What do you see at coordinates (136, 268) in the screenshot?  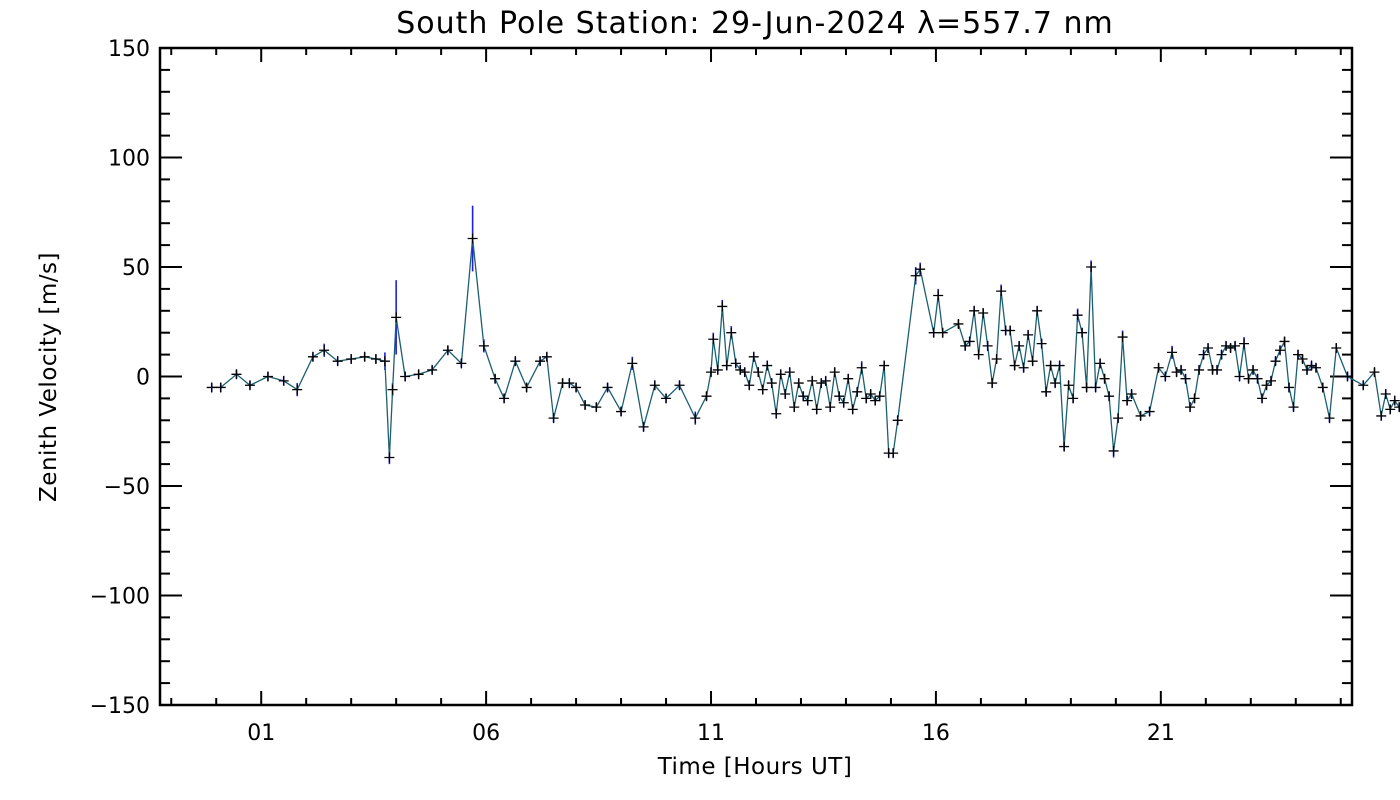 I see `y-tick-label: 50` at bounding box center [136, 268].